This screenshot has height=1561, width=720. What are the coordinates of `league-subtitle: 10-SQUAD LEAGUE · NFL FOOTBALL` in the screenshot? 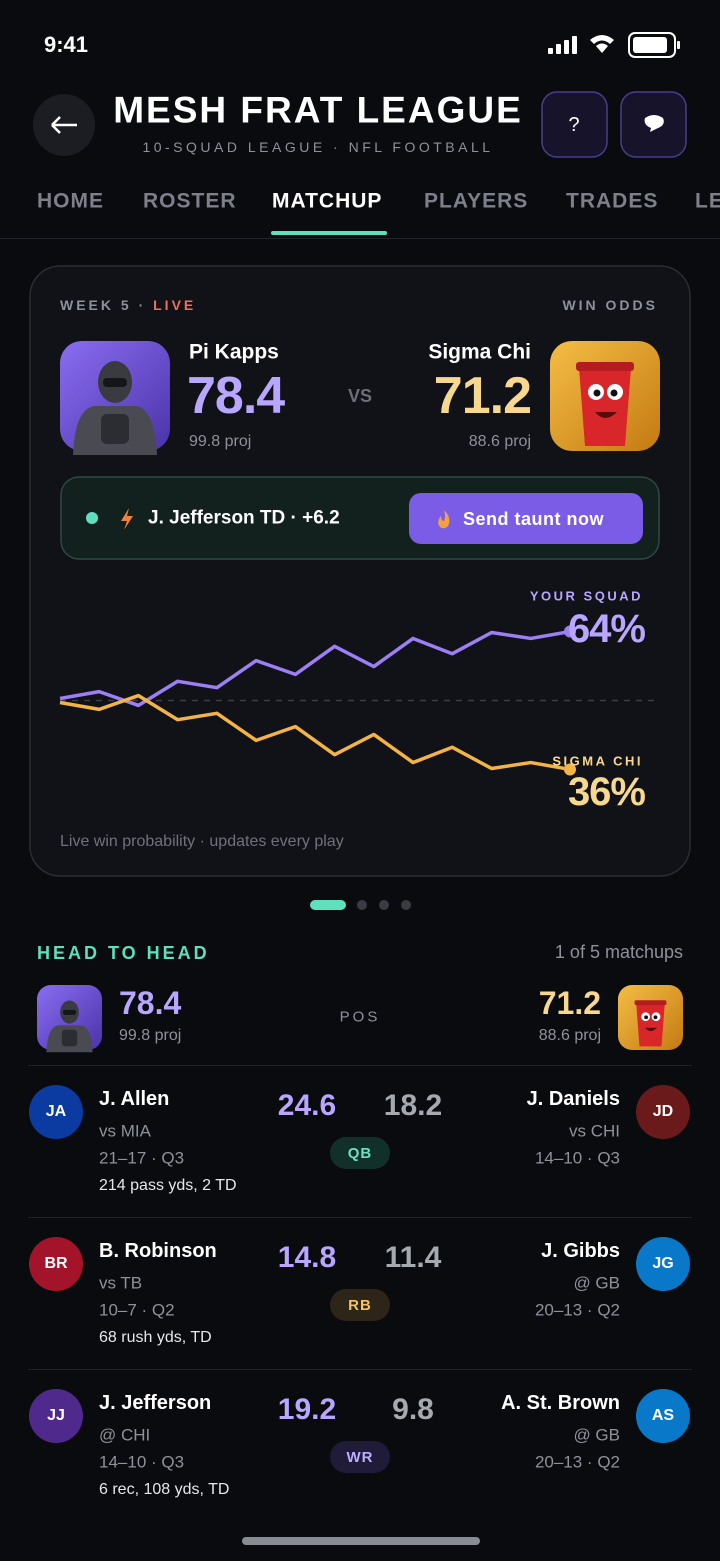 It's located at (318, 147).